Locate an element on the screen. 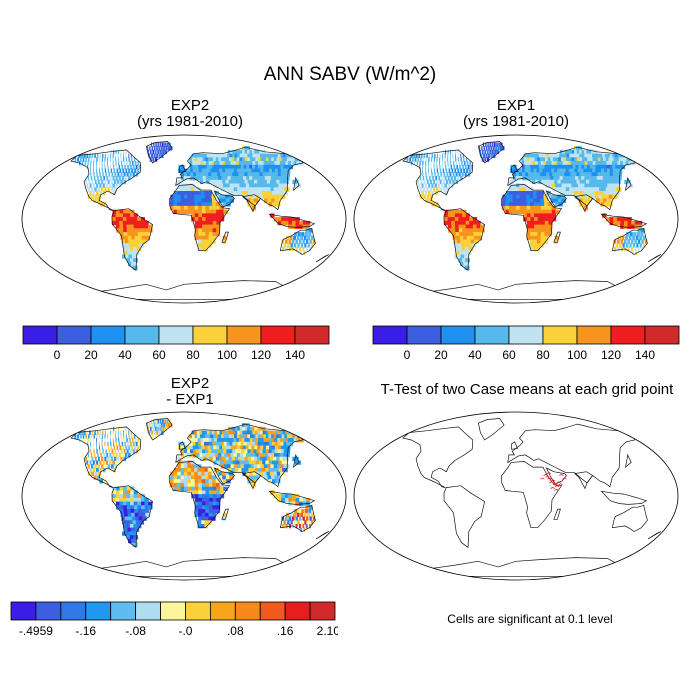 This screenshot has height=700, width=700. diff-panel-title: EXP2 - EXP1 is located at coordinates (190, 392).